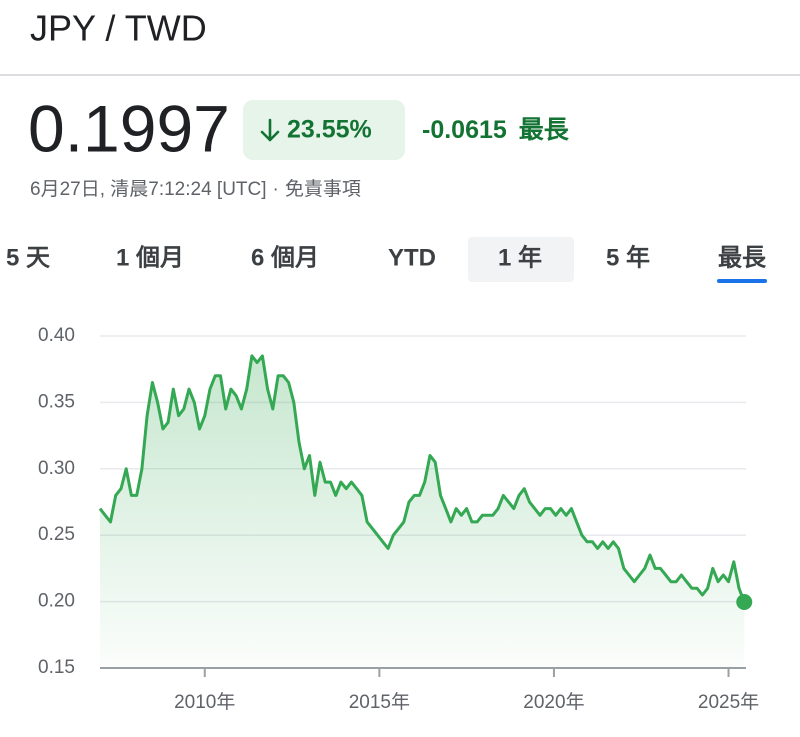 The width and height of the screenshot is (800, 737). What do you see at coordinates (728, 702) in the screenshot?
I see `x-tick-label: 2025年` at bounding box center [728, 702].